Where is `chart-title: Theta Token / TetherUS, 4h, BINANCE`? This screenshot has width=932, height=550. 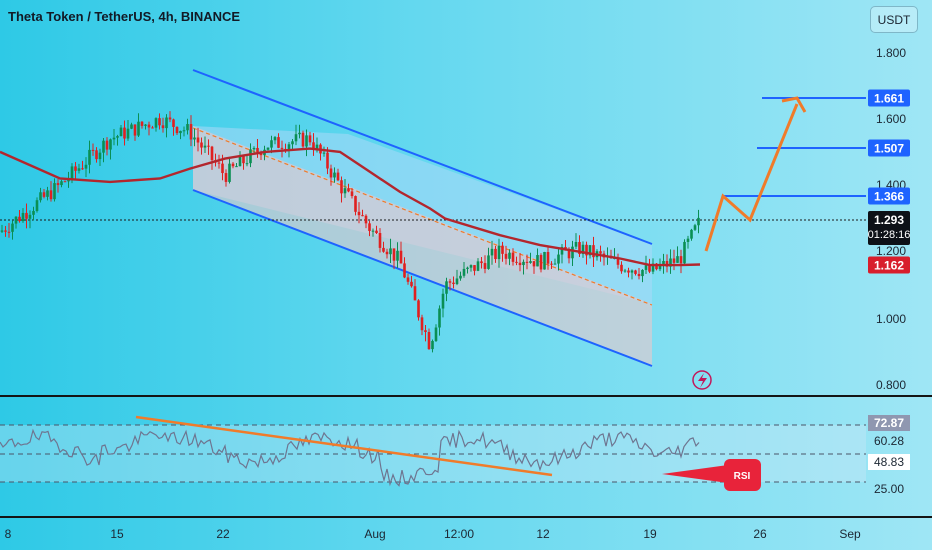
chart-title: Theta Token / TetherUS, 4h, BINANCE is located at coordinates (124, 16).